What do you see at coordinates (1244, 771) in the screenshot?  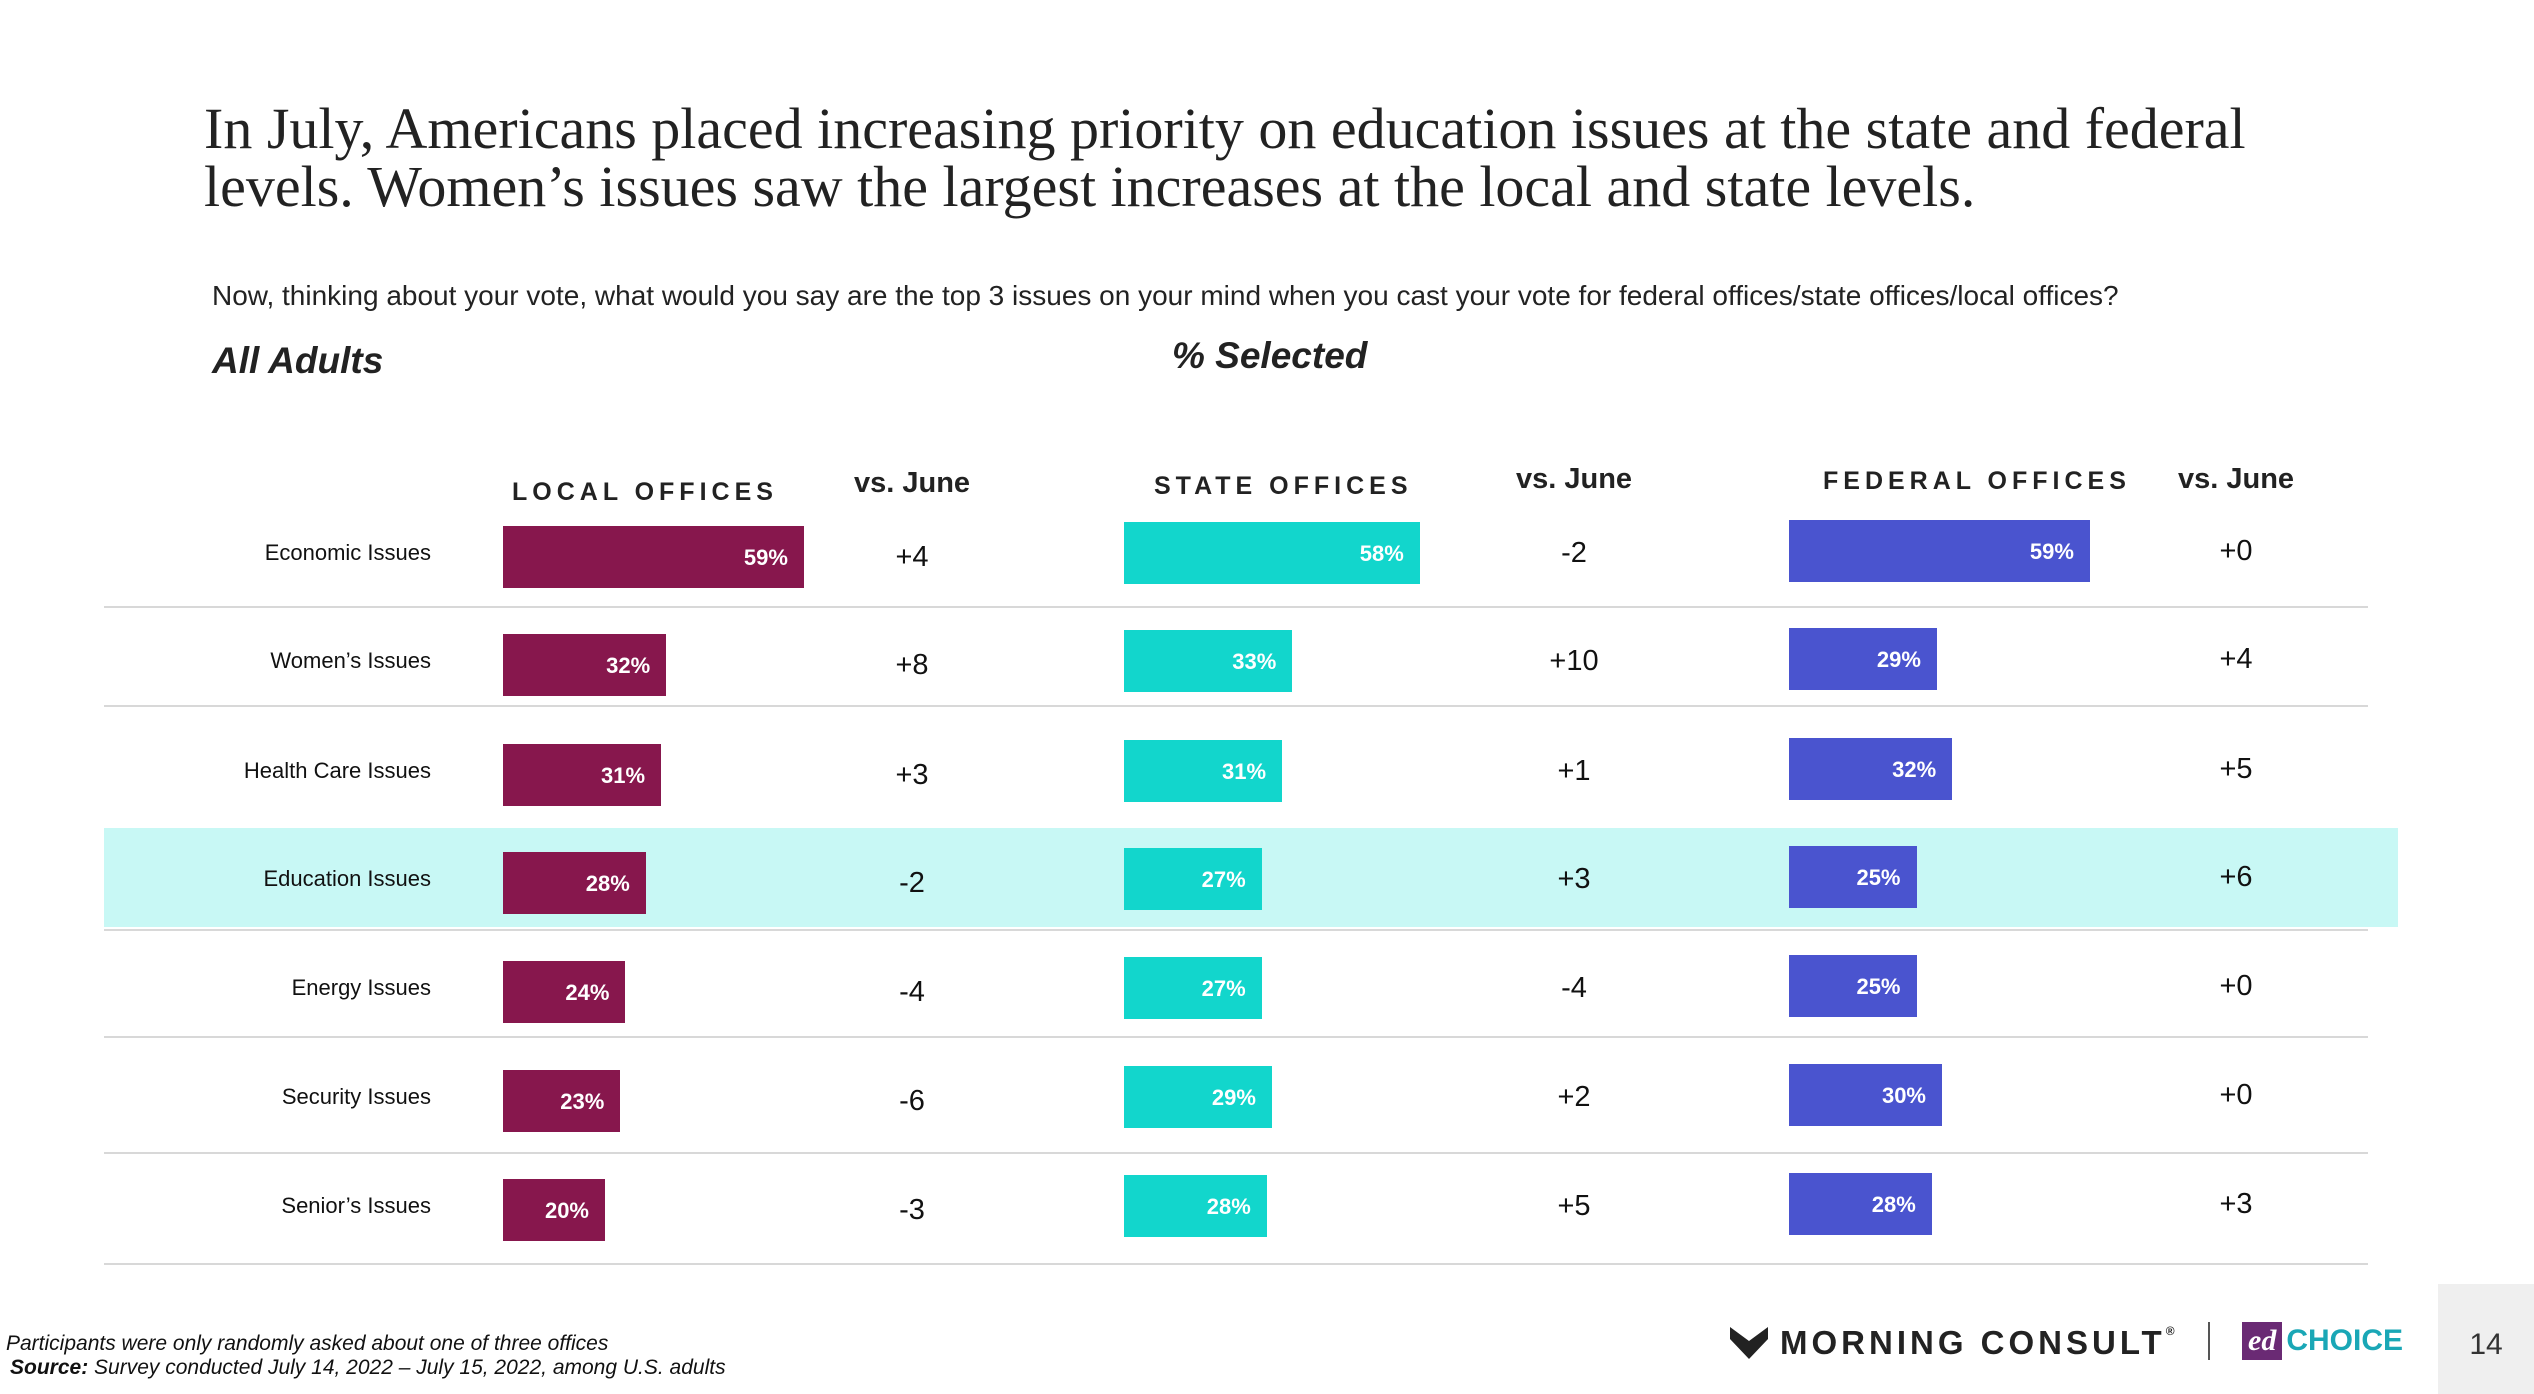 I see `bar-label-state-health-care-issues: 31%` at bounding box center [1244, 771].